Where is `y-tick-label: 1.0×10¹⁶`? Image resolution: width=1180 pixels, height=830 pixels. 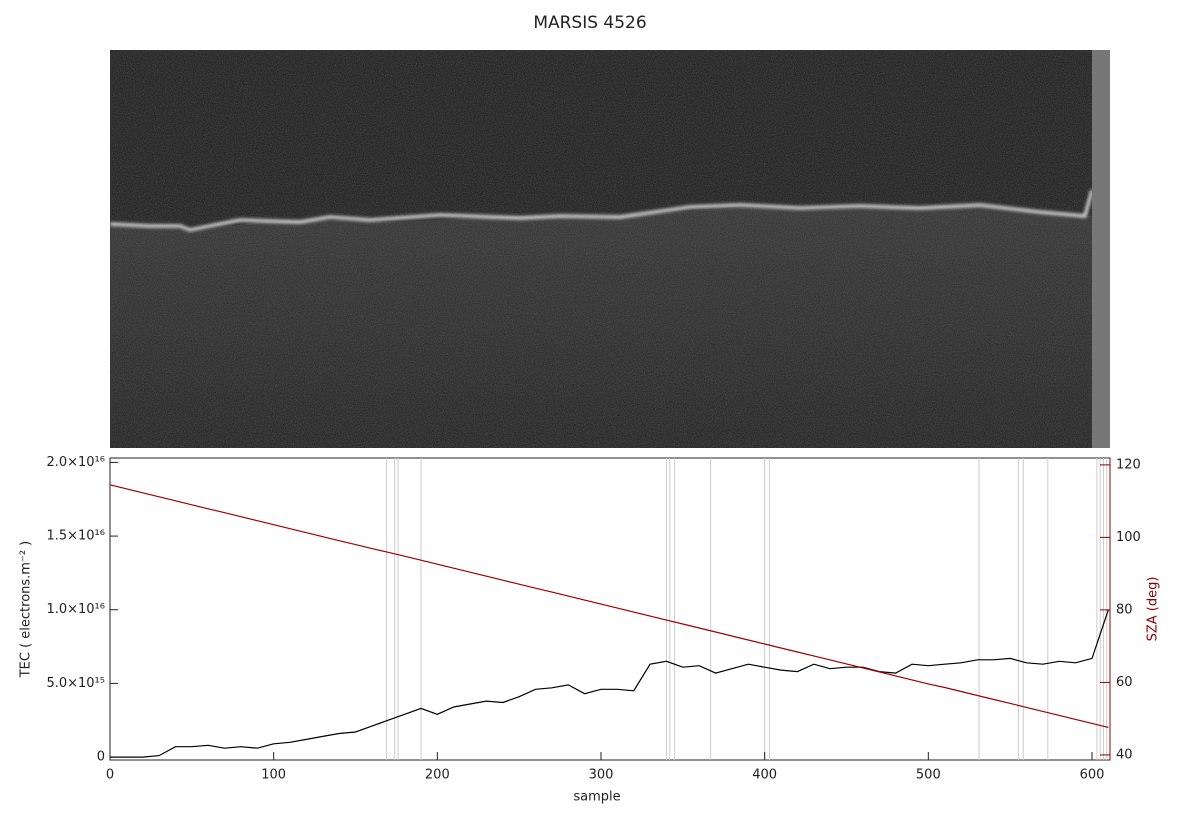 y-tick-label: 1.0×10¹⁶ is located at coordinates (75, 609).